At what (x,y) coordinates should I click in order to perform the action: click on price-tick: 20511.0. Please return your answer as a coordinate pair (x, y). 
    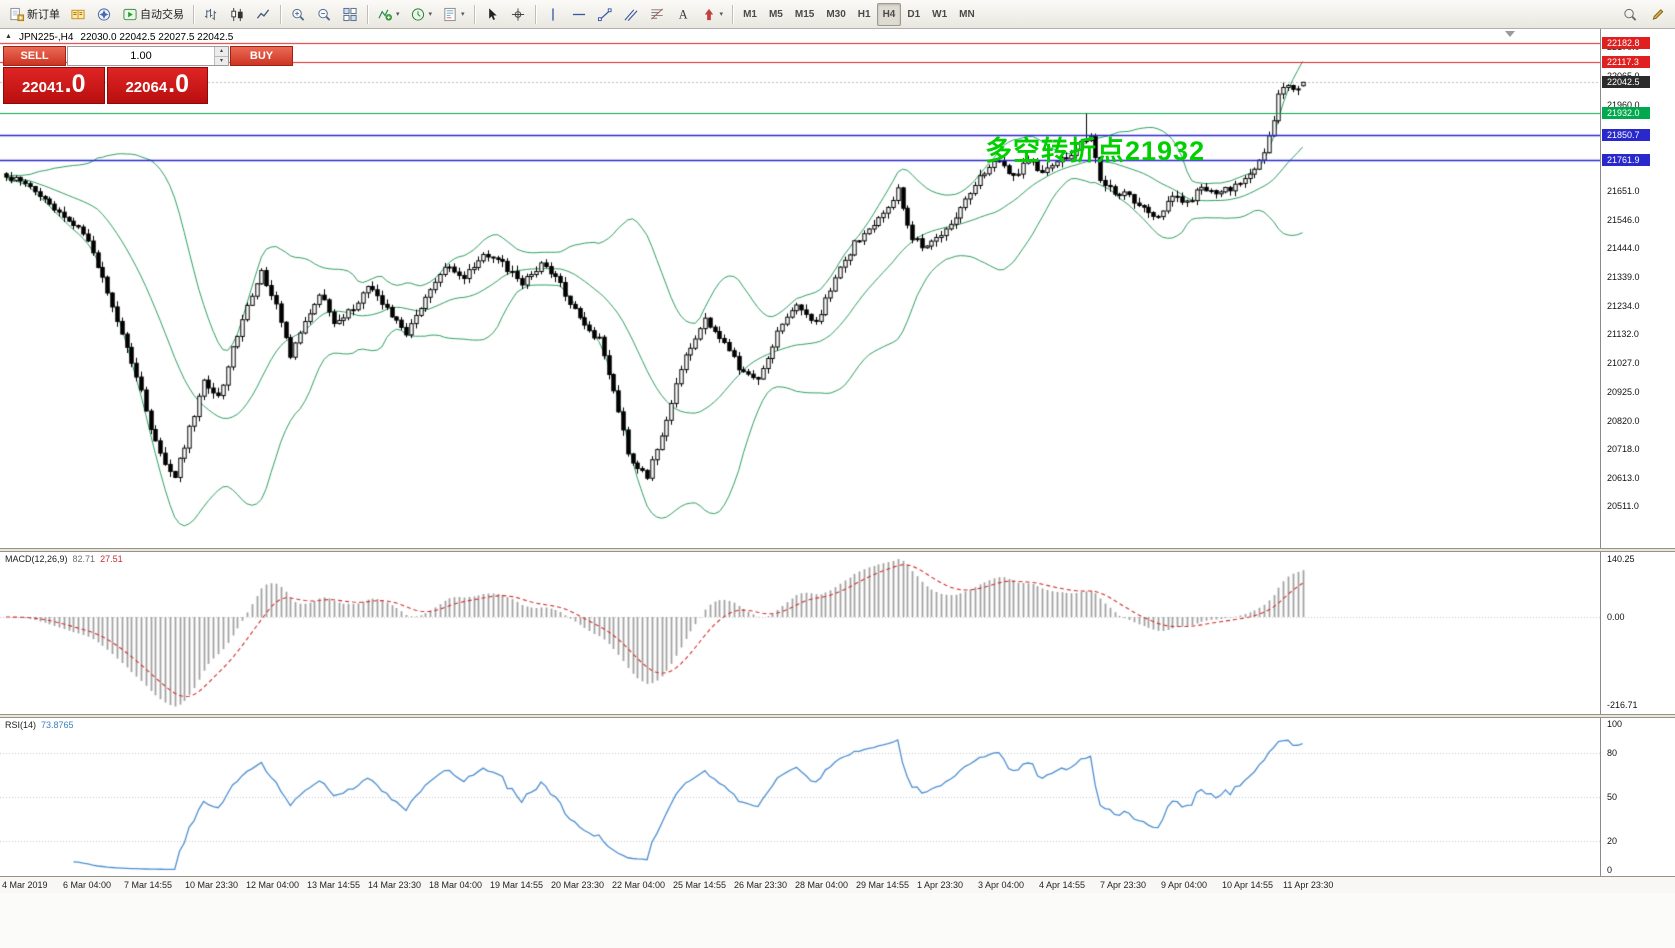
    Looking at the image, I should click on (1623, 506).